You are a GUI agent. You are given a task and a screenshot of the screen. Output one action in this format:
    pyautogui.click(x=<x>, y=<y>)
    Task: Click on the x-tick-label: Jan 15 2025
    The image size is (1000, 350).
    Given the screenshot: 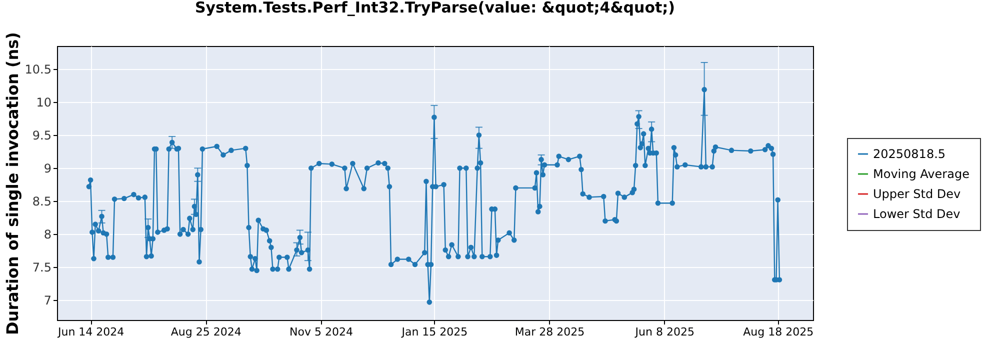 What is the action you would take?
    pyautogui.click(x=434, y=332)
    